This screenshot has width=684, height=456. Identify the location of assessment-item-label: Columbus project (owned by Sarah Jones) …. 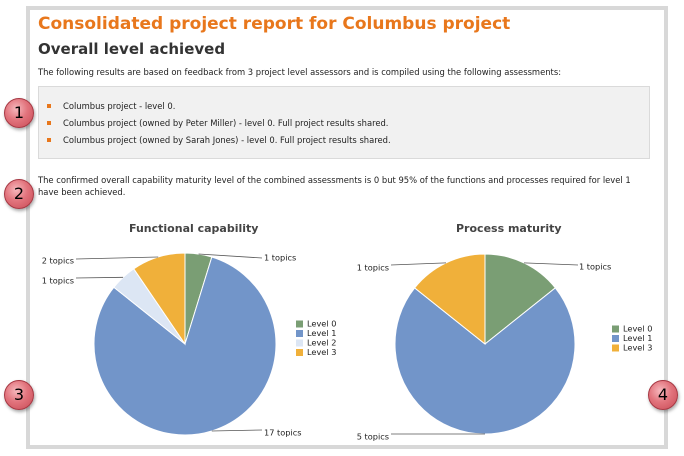
(227, 140).